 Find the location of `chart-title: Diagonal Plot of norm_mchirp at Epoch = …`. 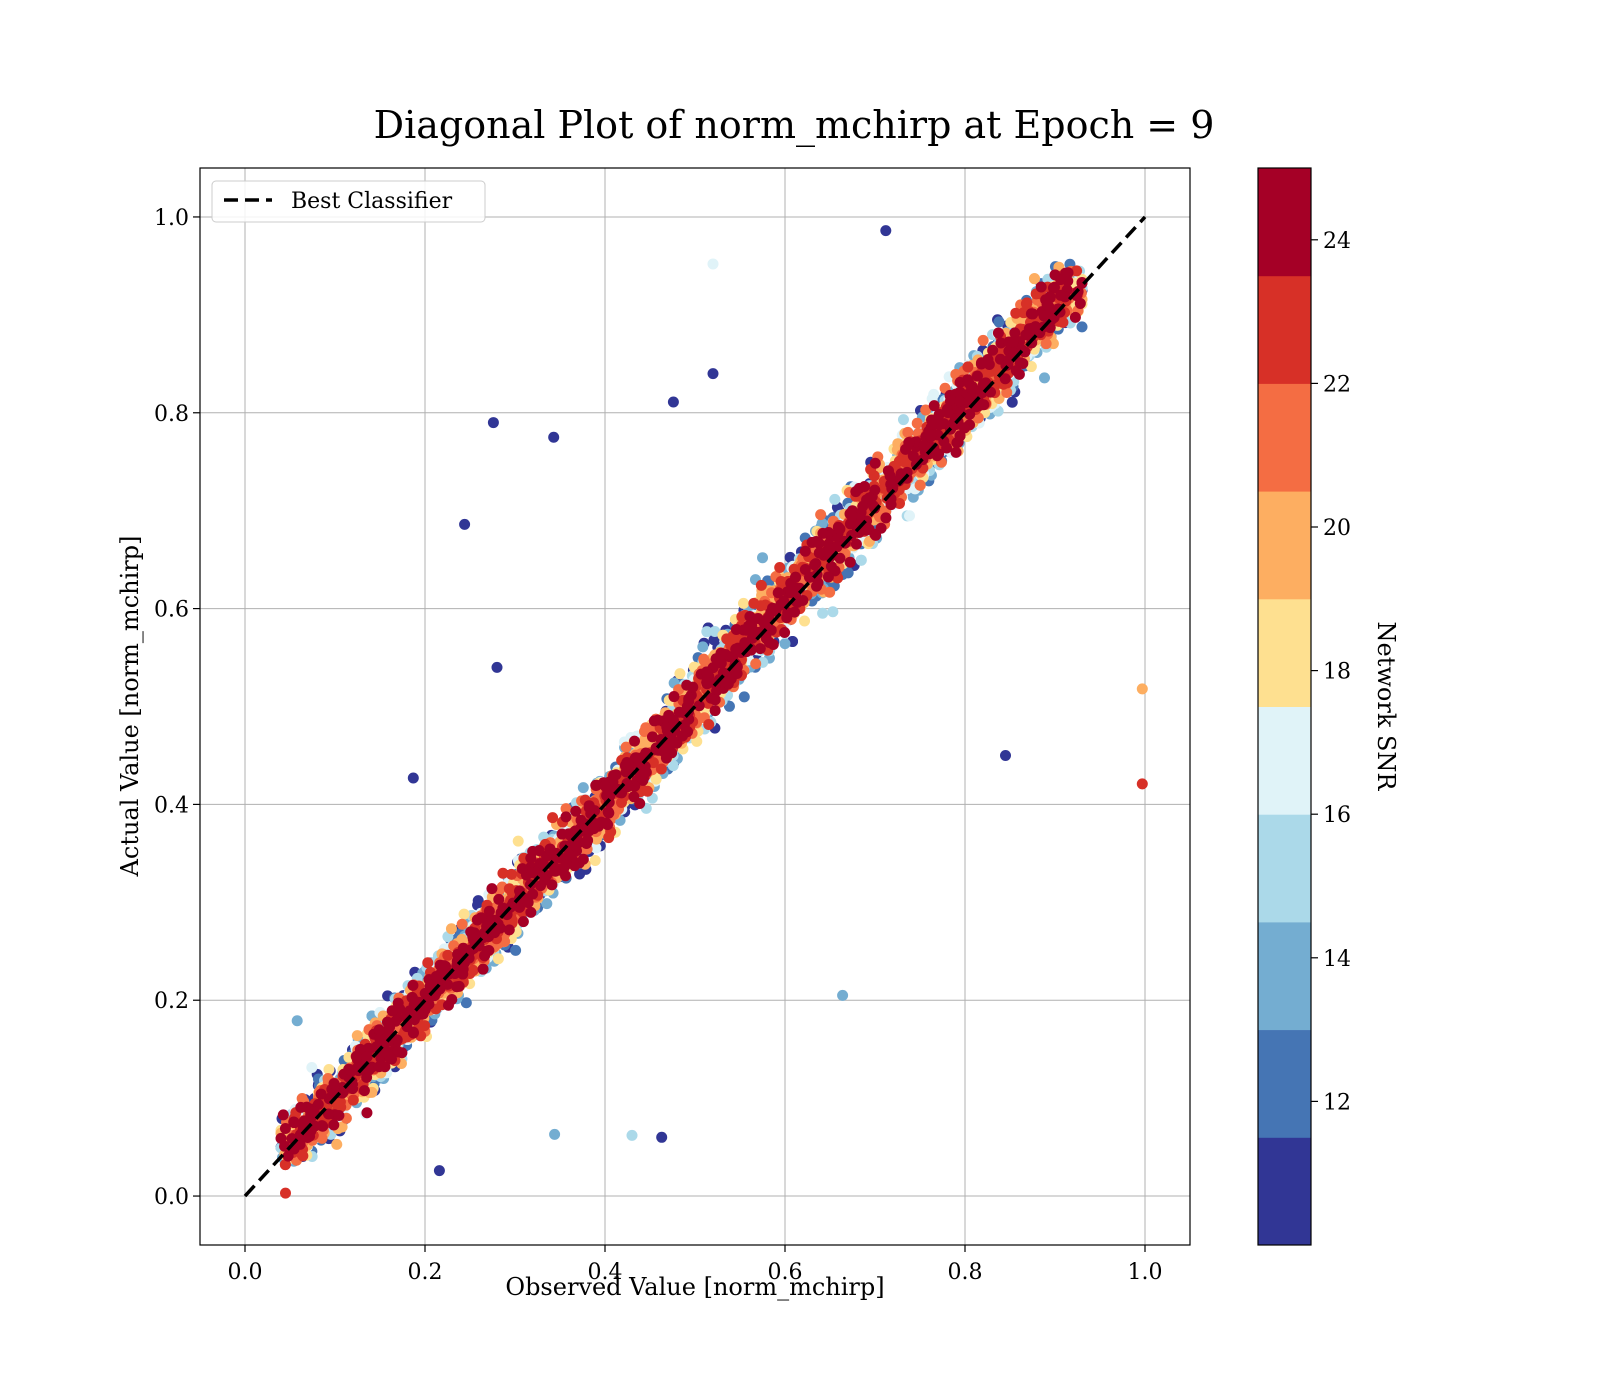

chart-title: Diagonal Plot of norm_mchirp at Epoch = … is located at coordinates (794, 125).